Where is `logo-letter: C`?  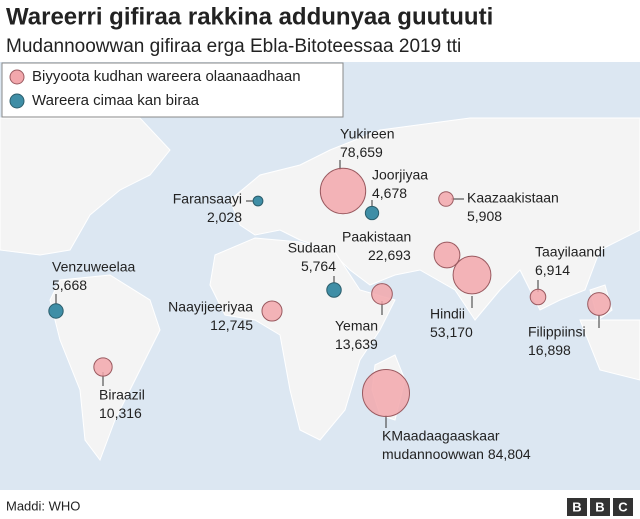
logo-letter: C is located at coordinates (623, 506).